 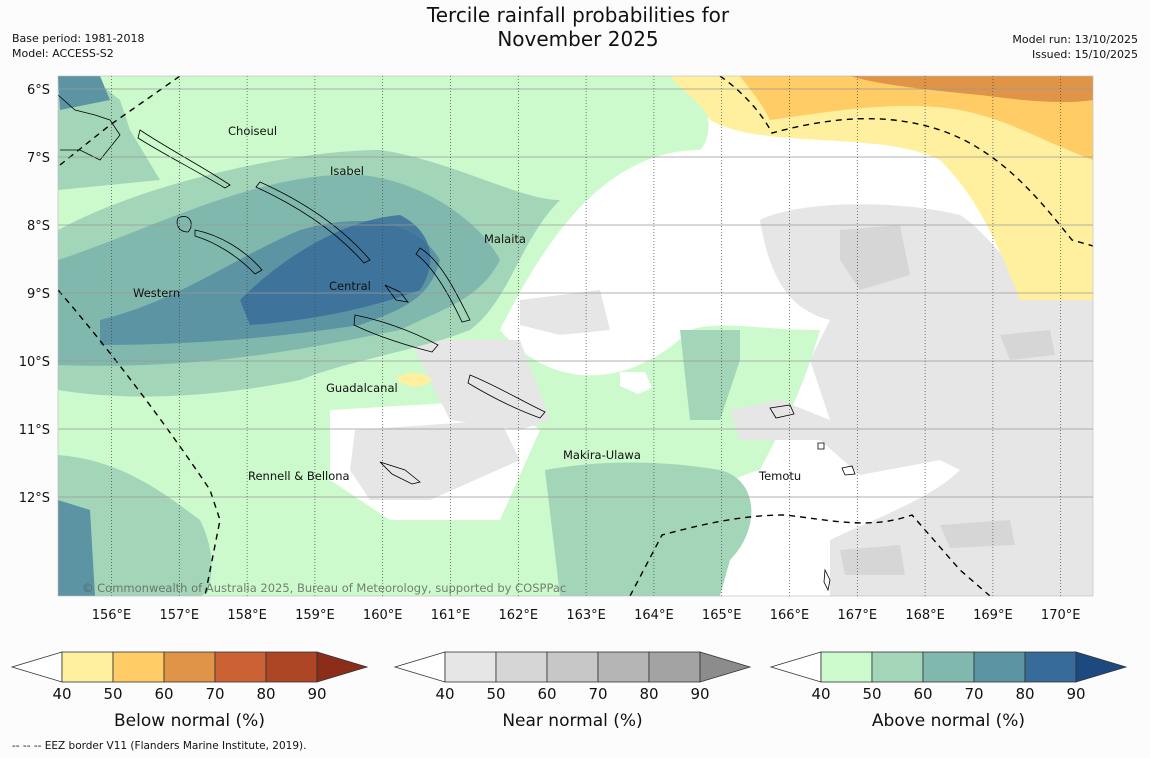 What do you see at coordinates (184, 224) in the screenshot?
I see `western-island-coast` at bounding box center [184, 224].